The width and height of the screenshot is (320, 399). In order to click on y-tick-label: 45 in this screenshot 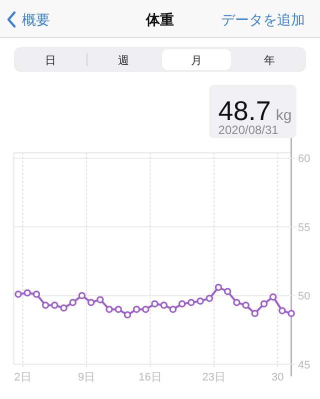, I will do `click(304, 365)`.